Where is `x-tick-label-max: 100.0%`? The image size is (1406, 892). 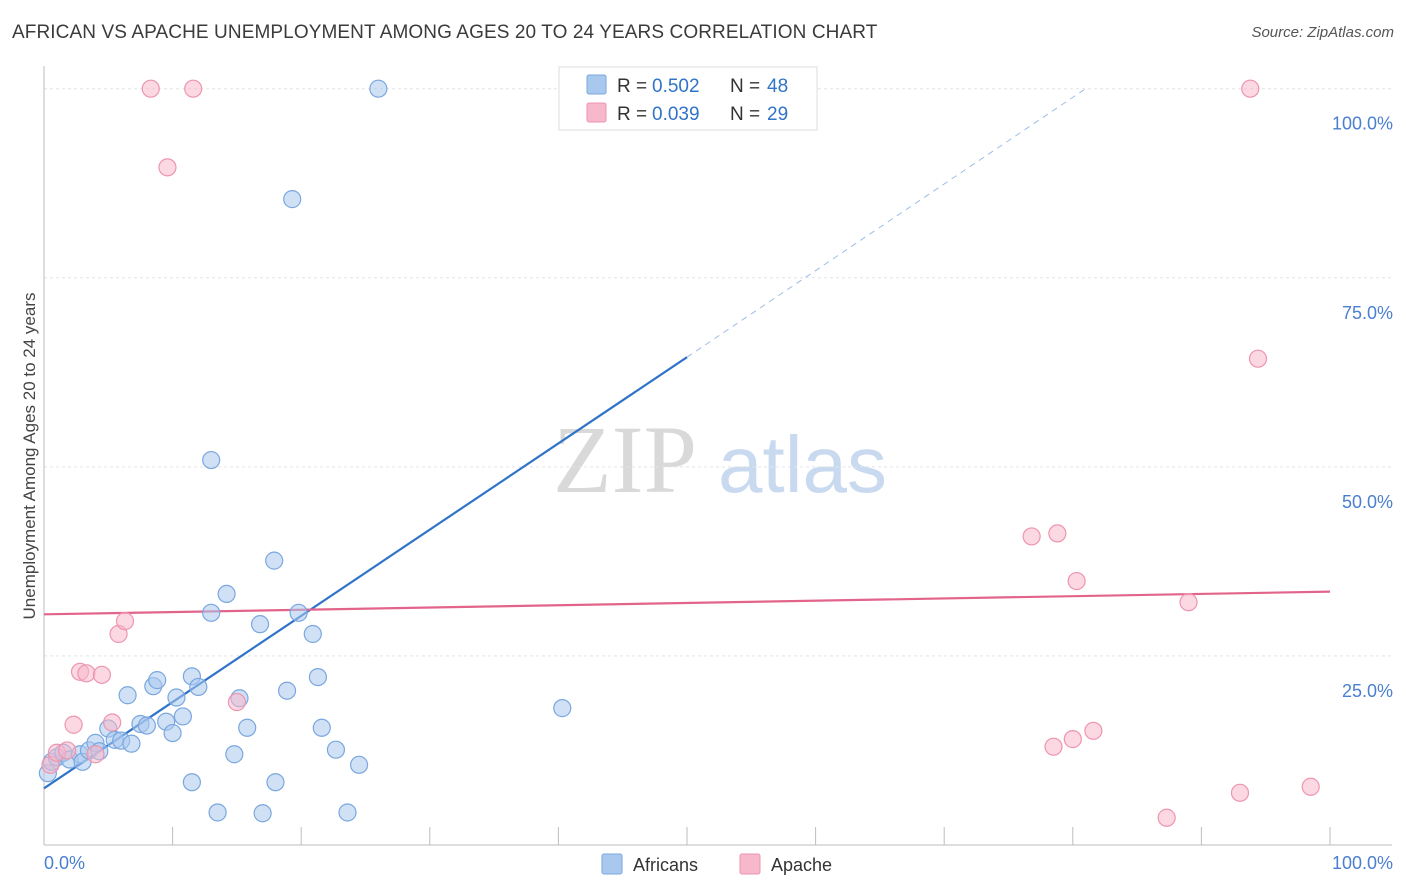
x-tick-label-max: 100.0% is located at coordinates (1362, 863).